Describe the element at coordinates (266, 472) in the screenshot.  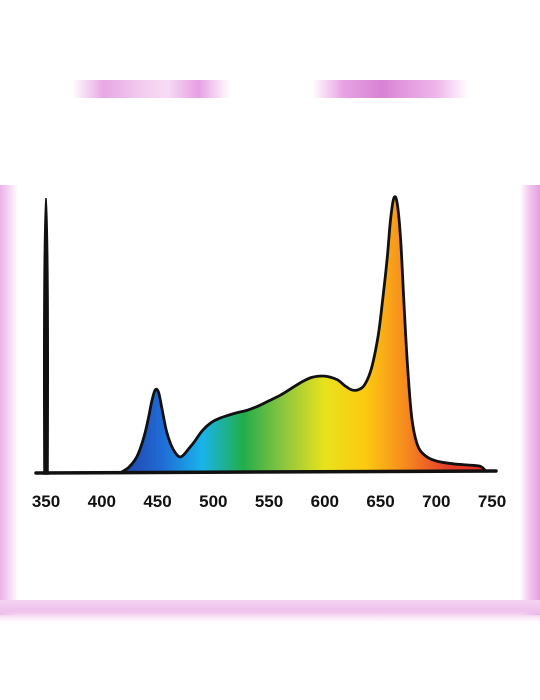
I see `x-axis-line` at that location.